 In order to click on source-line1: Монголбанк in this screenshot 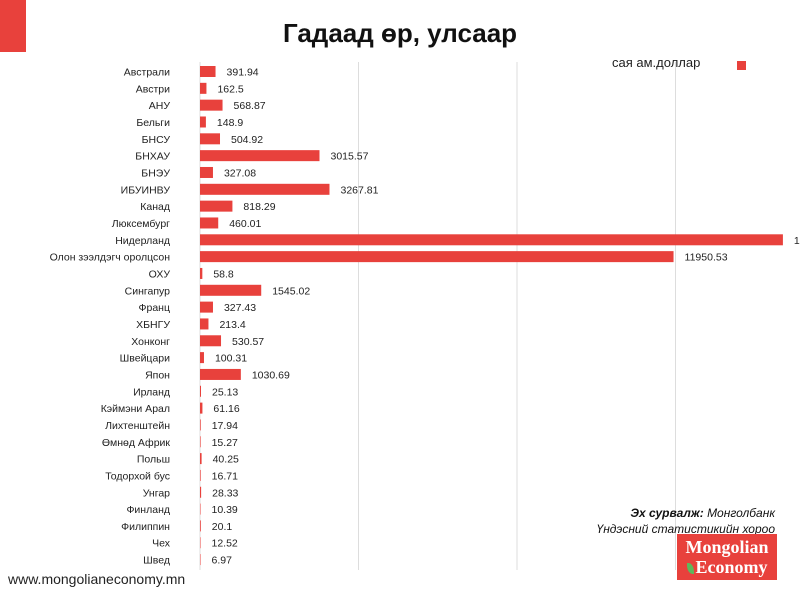, I will do `click(741, 513)`.